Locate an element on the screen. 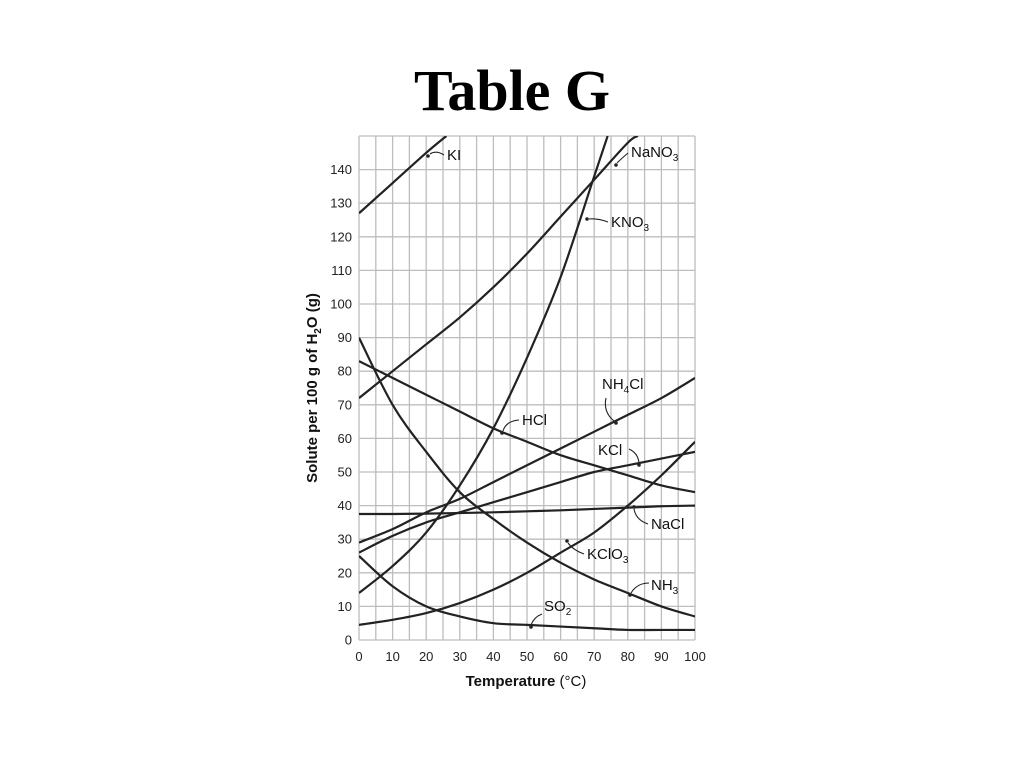 The width and height of the screenshot is (1024, 768). curve-ki is located at coordinates (403, 175).